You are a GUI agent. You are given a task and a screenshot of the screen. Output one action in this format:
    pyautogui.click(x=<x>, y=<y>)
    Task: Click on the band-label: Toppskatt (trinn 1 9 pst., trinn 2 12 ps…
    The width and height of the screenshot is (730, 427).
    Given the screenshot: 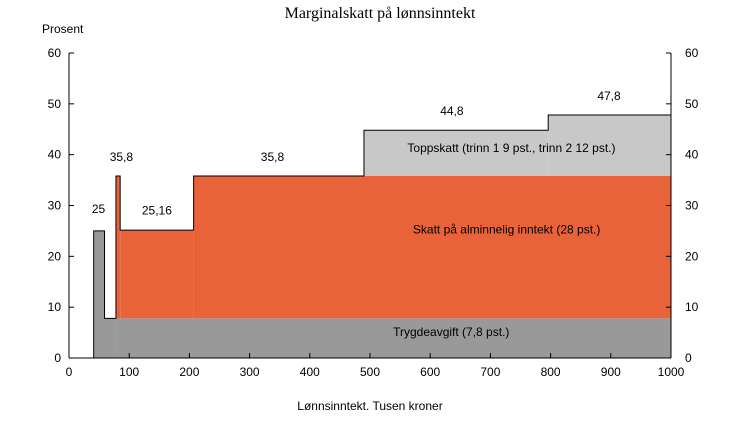 What is the action you would take?
    pyautogui.click(x=511, y=148)
    